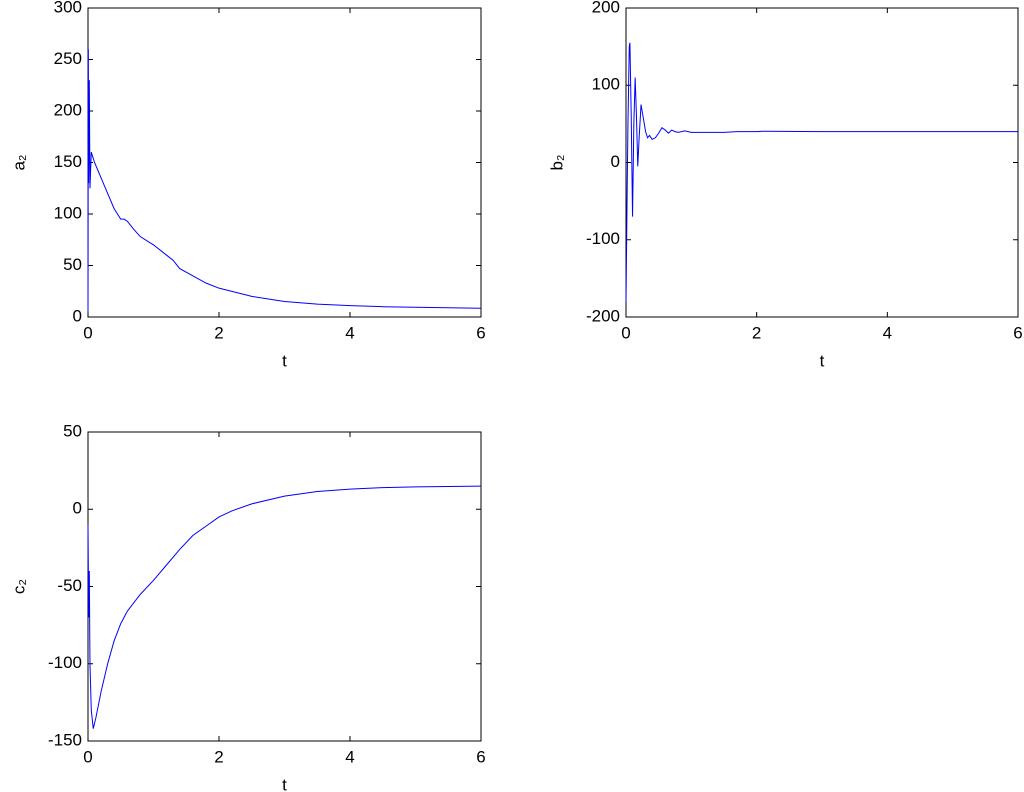  What do you see at coordinates (65, 739) in the screenshot?
I see `y-tick-label: -150` at bounding box center [65, 739].